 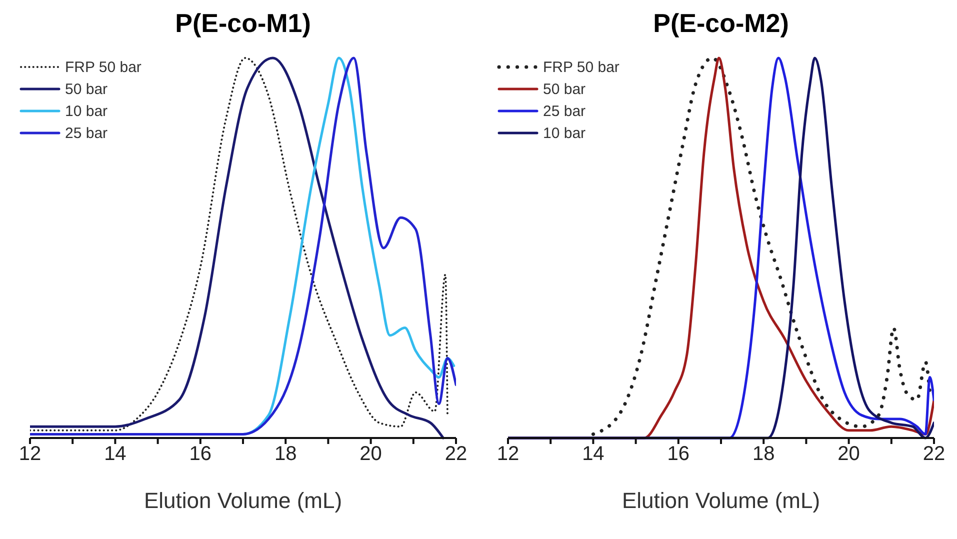 What do you see at coordinates (243, 24) in the screenshot?
I see `chart-title: P(E-co-M1)` at bounding box center [243, 24].